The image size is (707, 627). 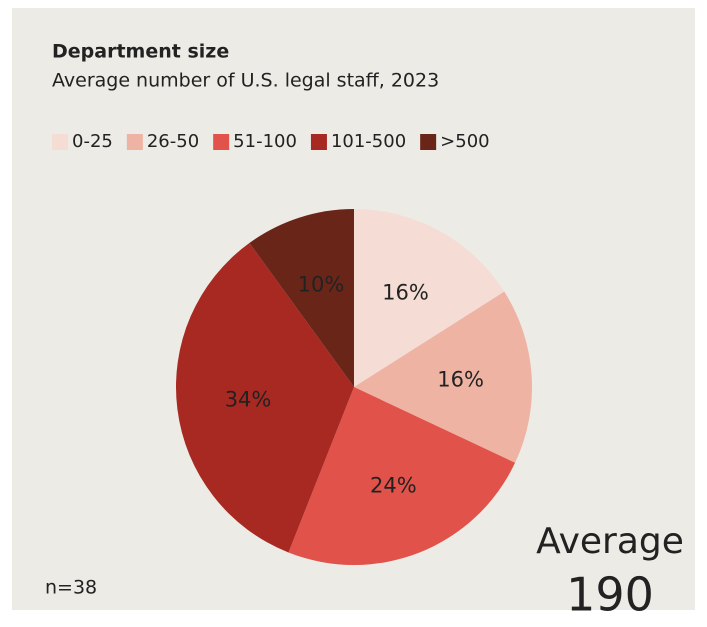 What do you see at coordinates (464, 141) in the screenshot?
I see `legend-label: >500` at bounding box center [464, 141].